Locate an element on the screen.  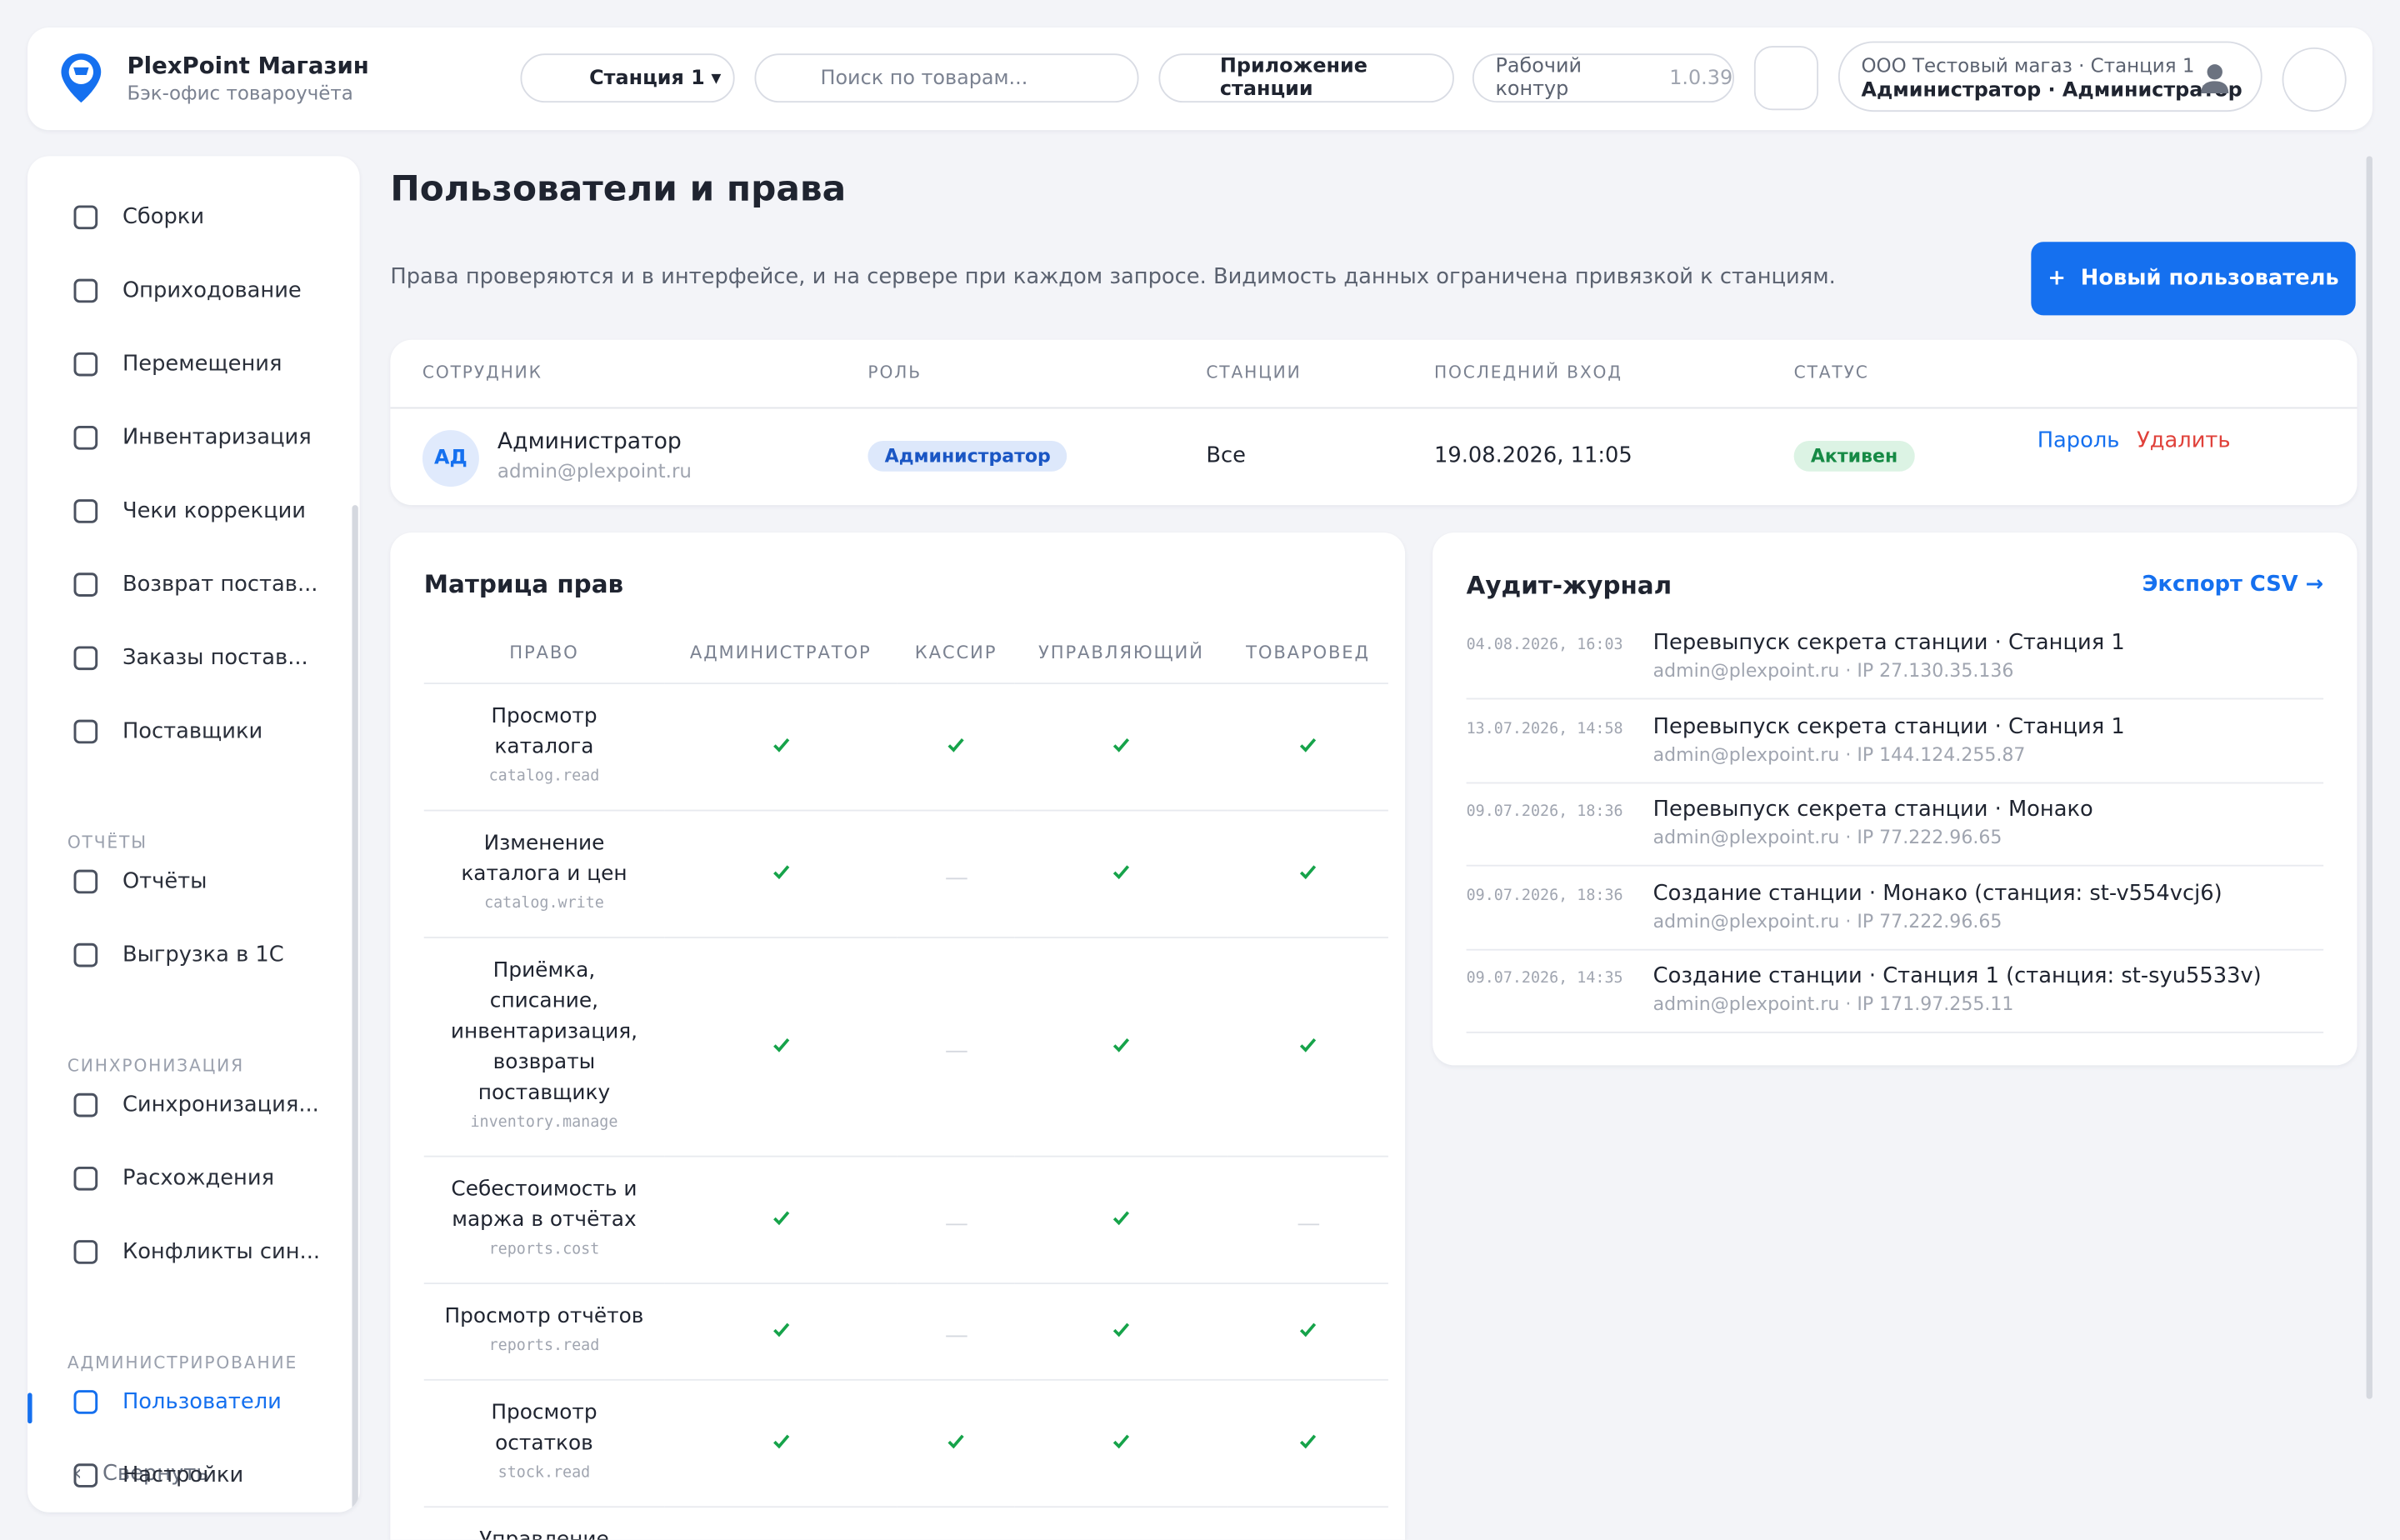
app-button: Приложение станции is located at coordinates (1306, 78).